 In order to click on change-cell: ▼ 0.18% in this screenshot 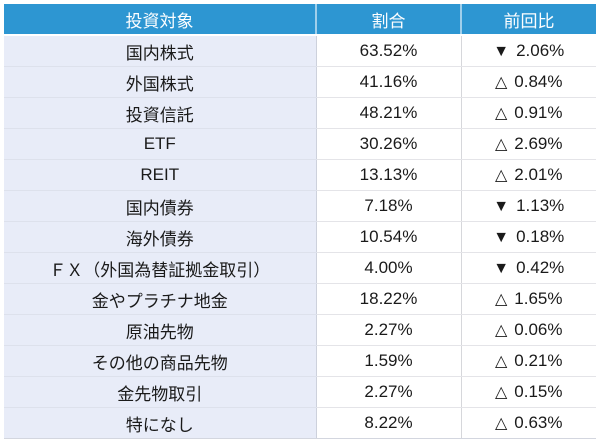, I will do `click(528, 237)`.